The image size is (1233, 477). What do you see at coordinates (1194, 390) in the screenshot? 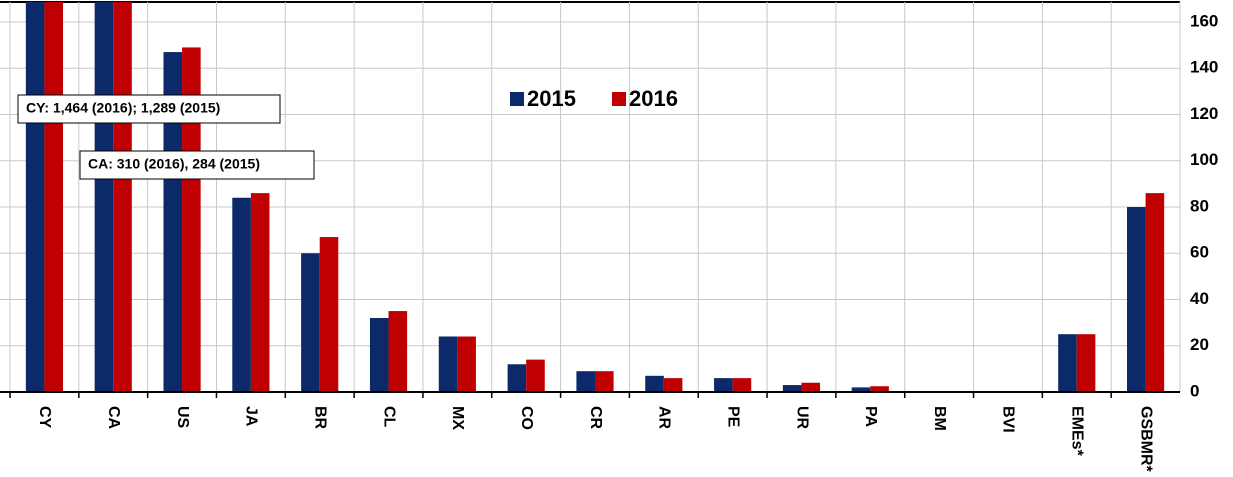
I see `y-tick-label: 0` at bounding box center [1194, 390].